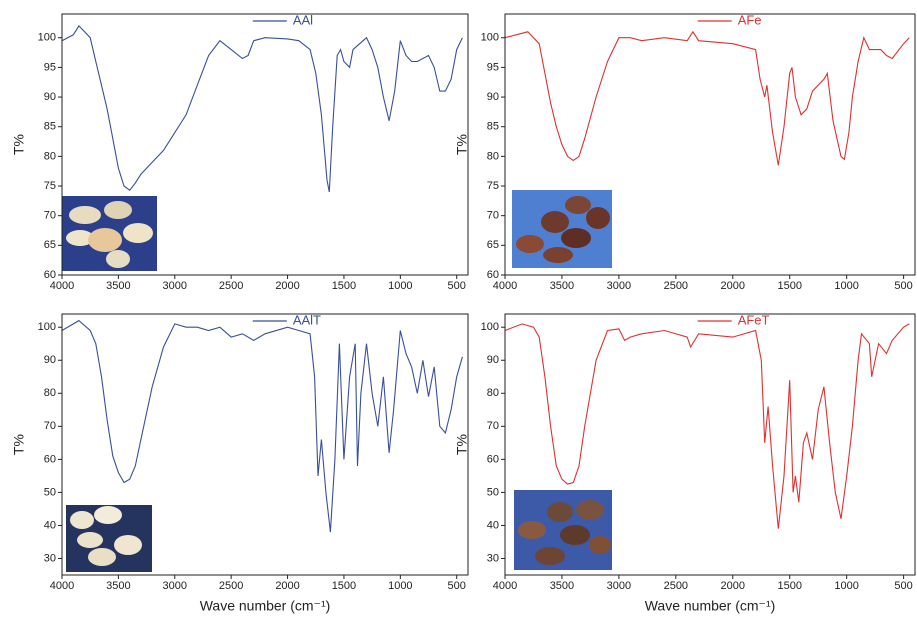 This screenshot has width=917, height=618. What do you see at coordinates (750, 19) in the screenshot?
I see `legend-label: AFe` at bounding box center [750, 19].